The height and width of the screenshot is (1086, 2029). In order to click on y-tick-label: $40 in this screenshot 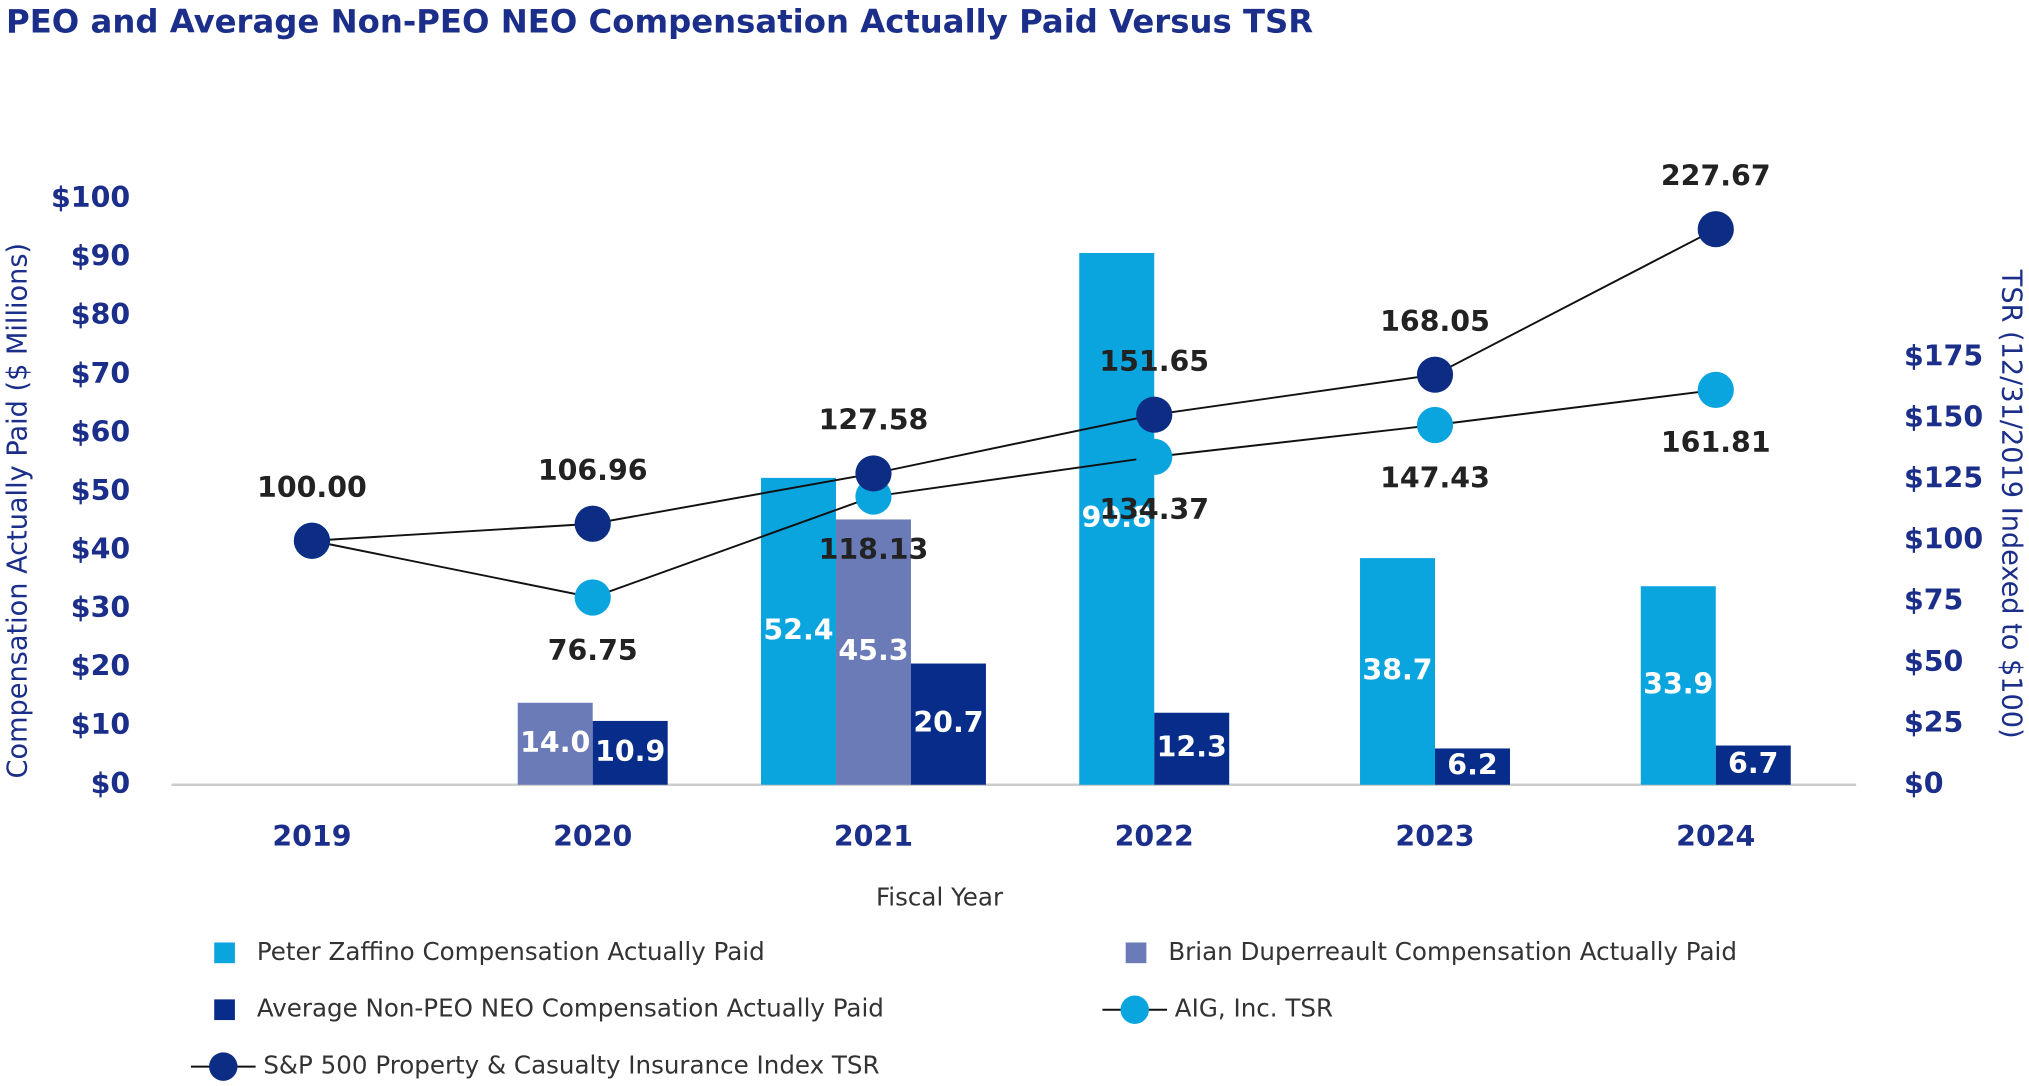, I will do `click(100, 548)`.